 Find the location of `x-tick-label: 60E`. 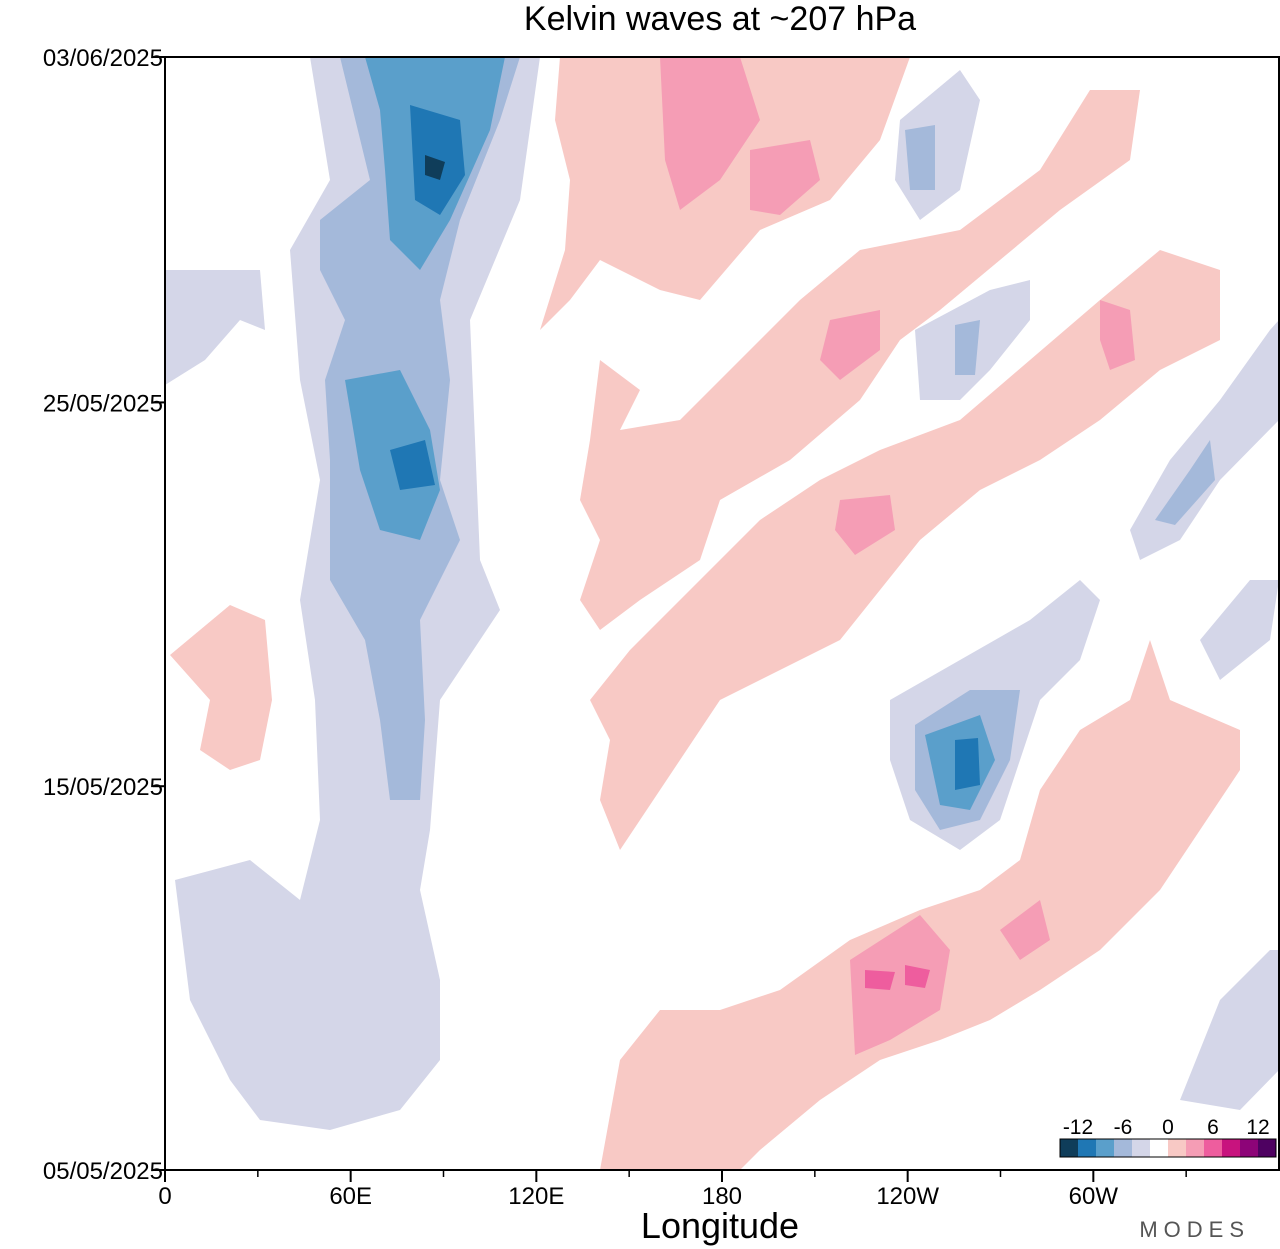

x-tick-label: 60E is located at coordinates (350, 1196).